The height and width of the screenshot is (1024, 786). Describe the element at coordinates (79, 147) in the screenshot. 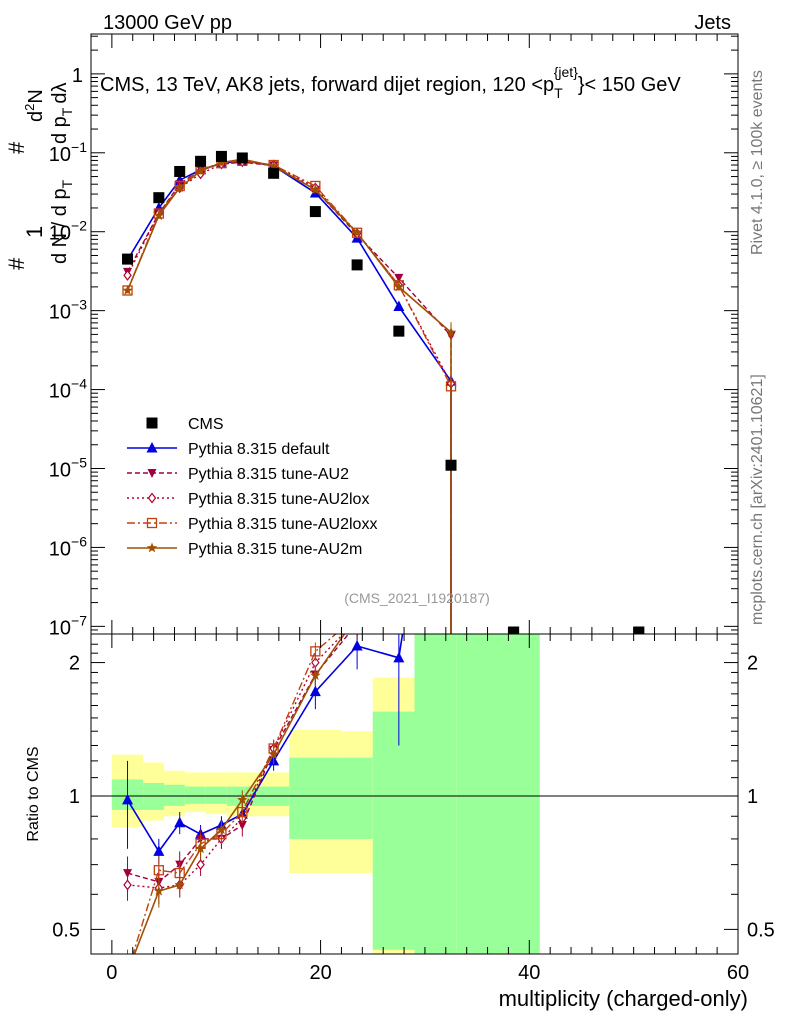

I see `main-ytick-exponent: −1` at that location.